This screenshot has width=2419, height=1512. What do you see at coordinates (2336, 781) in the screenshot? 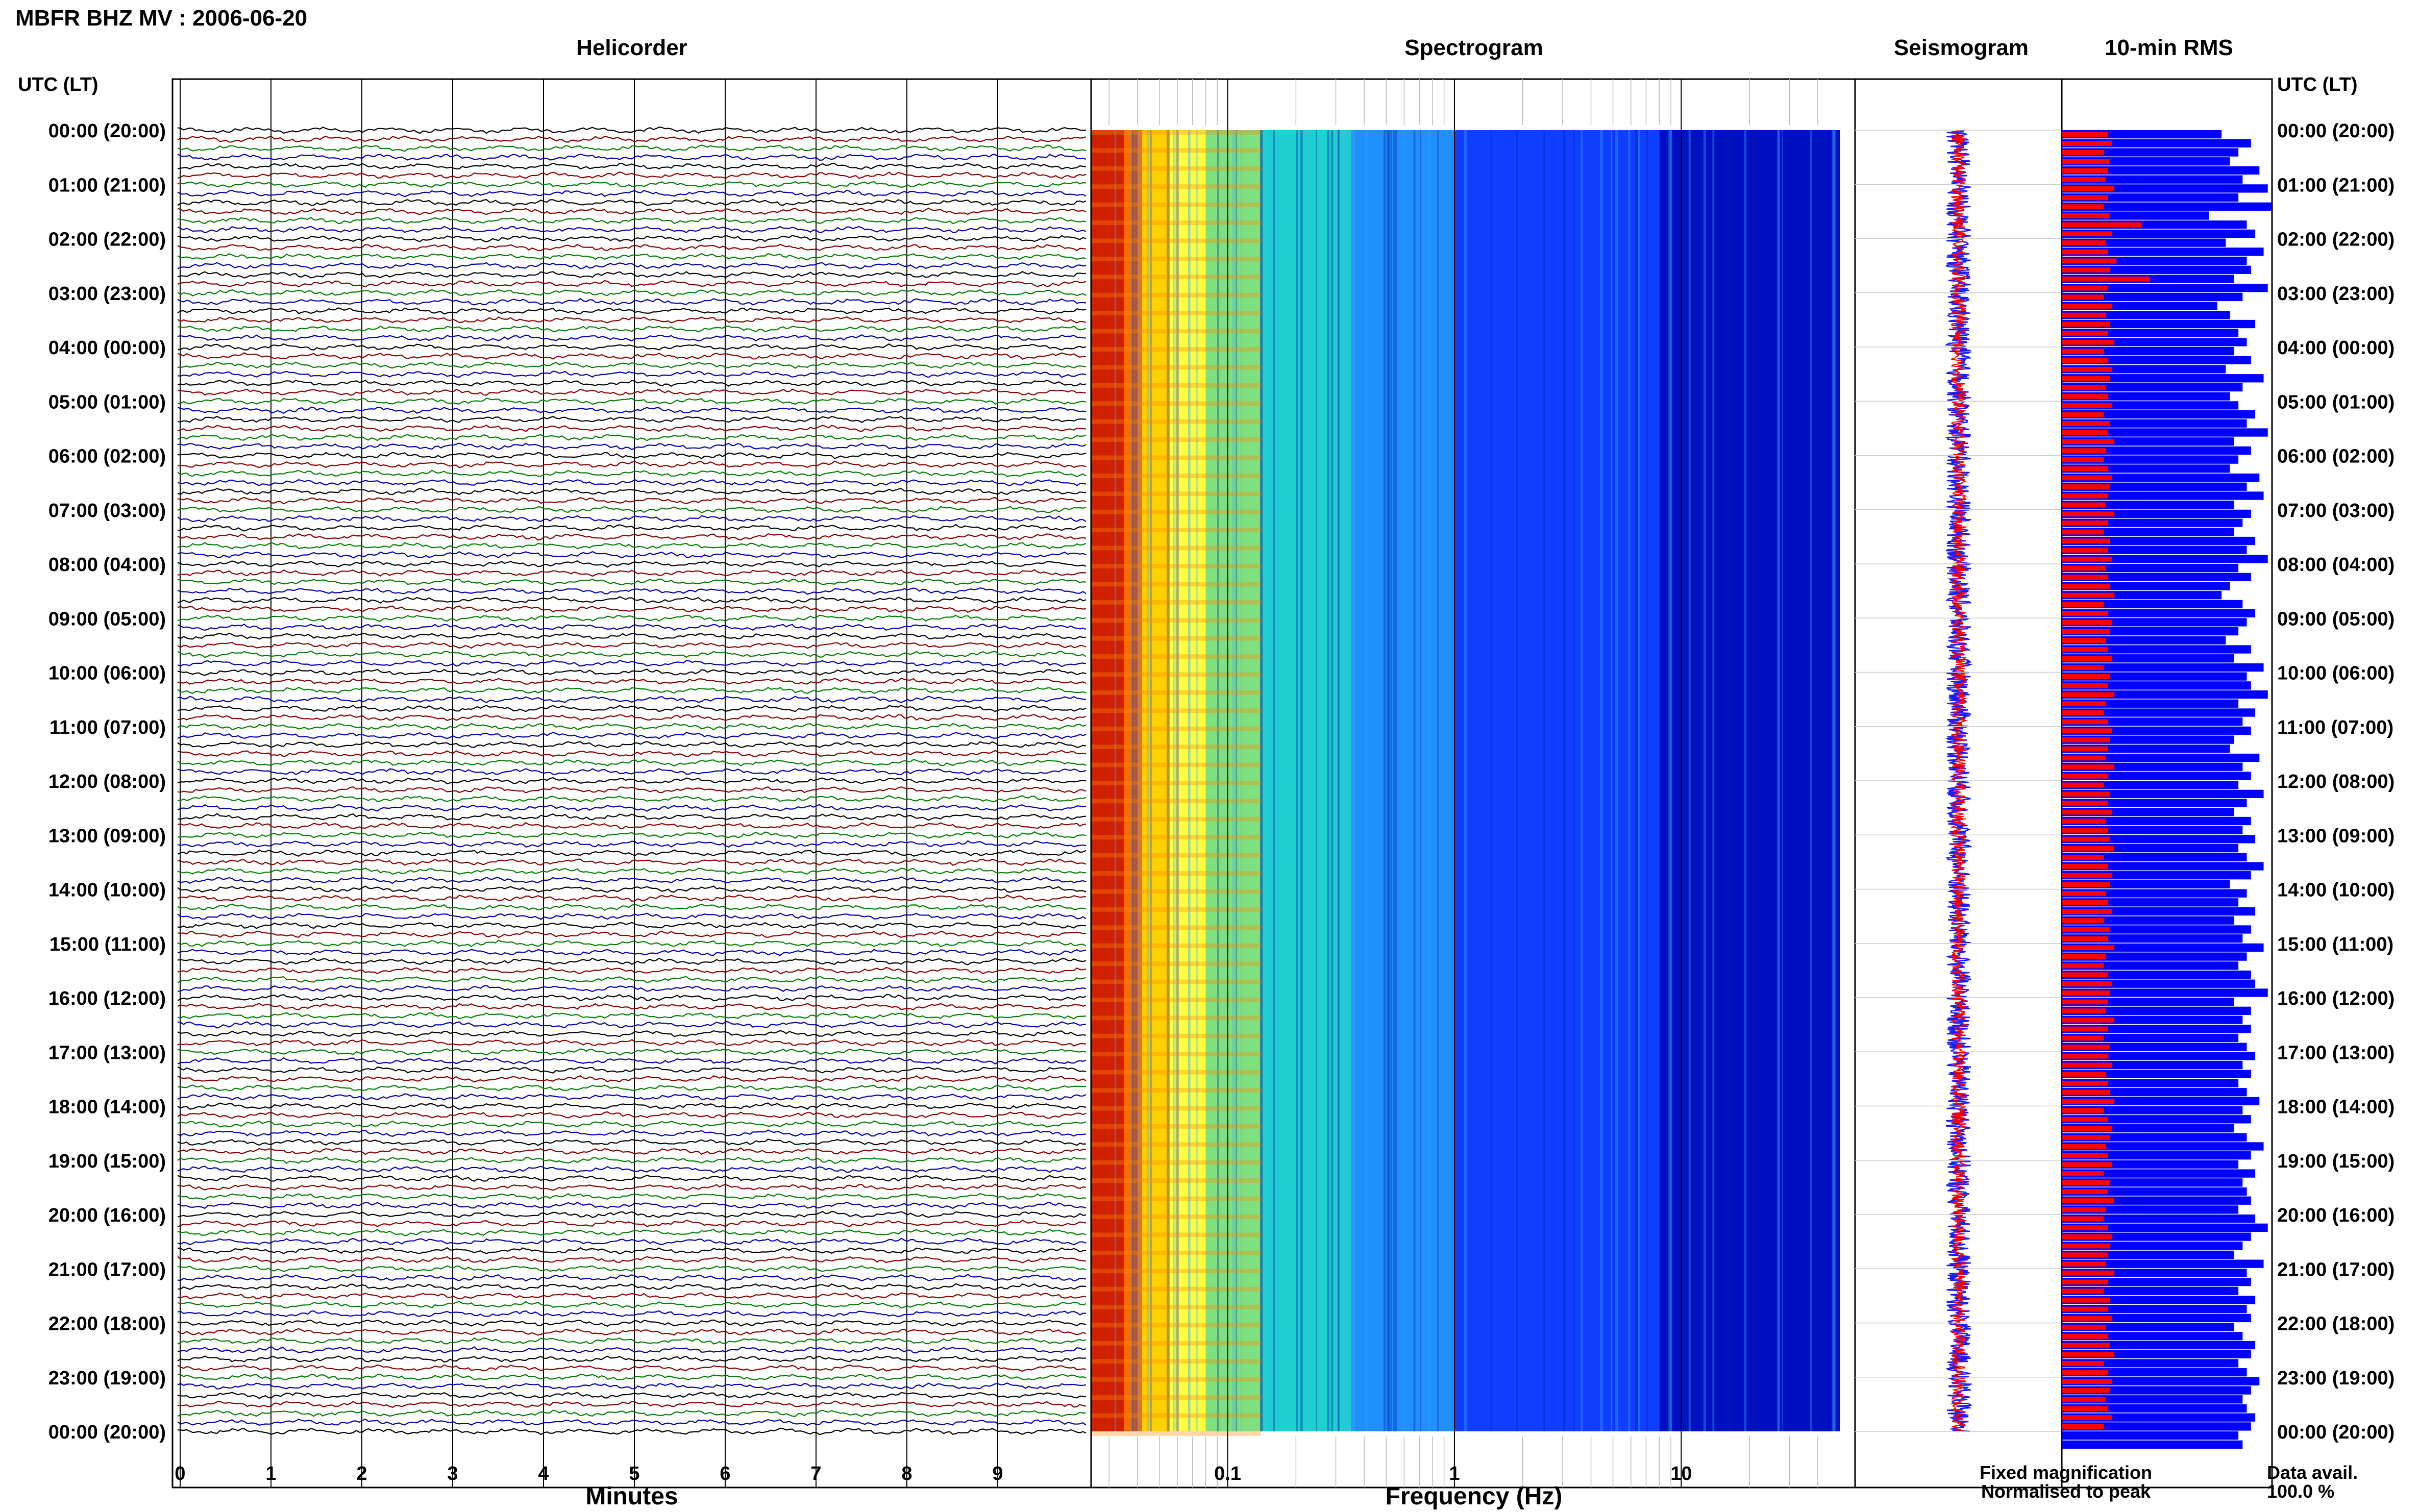
I see `time-label-right: 12:00 (08:00)` at bounding box center [2336, 781].